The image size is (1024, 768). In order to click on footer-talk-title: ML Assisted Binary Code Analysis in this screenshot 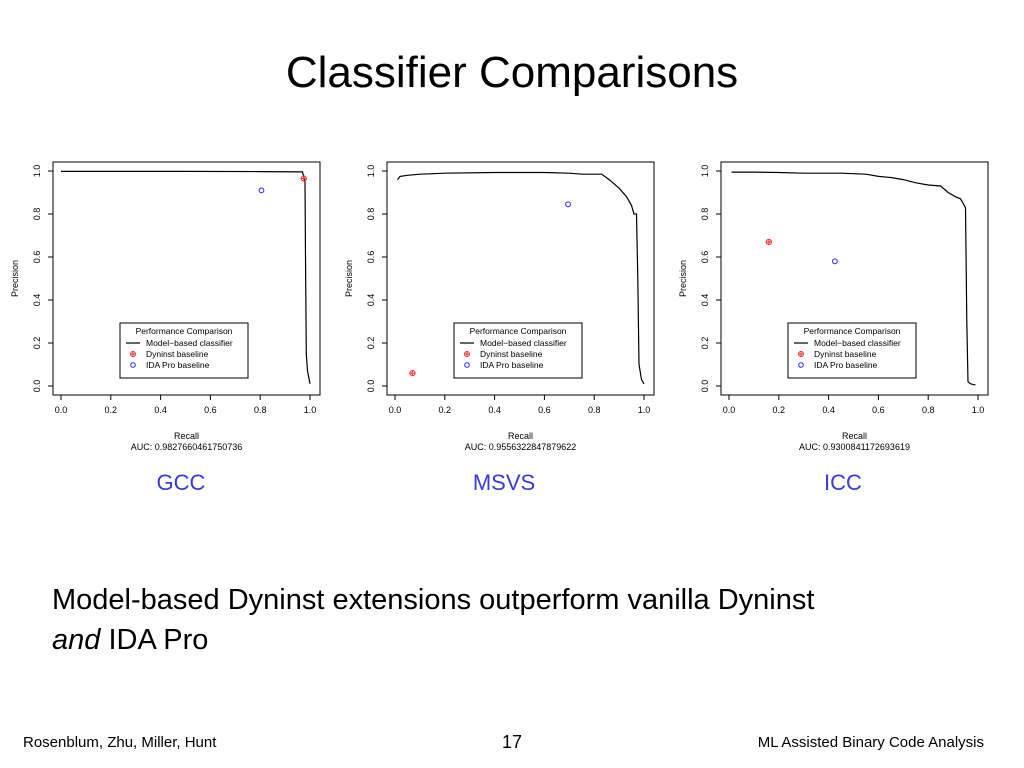, I will do `click(870, 742)`.